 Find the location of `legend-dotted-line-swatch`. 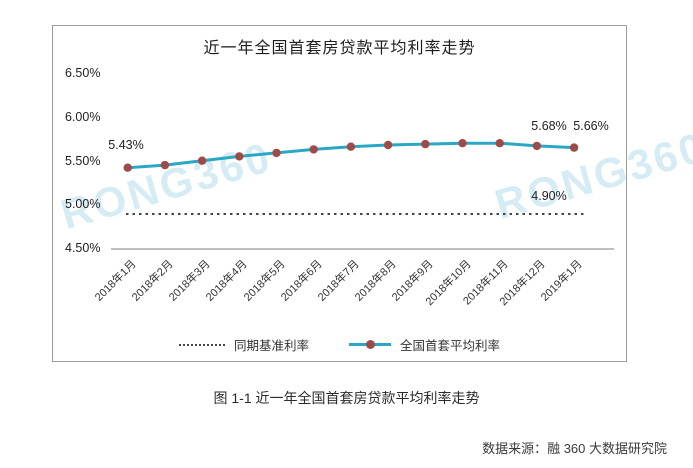

legend-dotted-line-swatch is located at coordinates (201, 344).